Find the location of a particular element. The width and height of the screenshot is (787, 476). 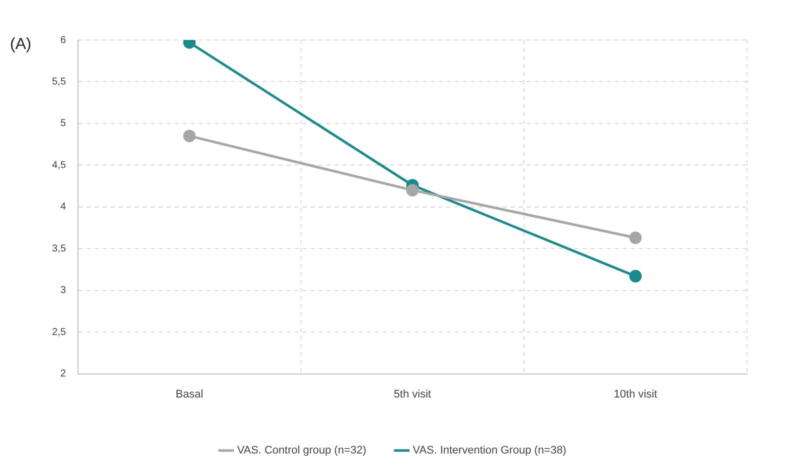

x-tick-label: Basal is located at coordinates (190, 394).